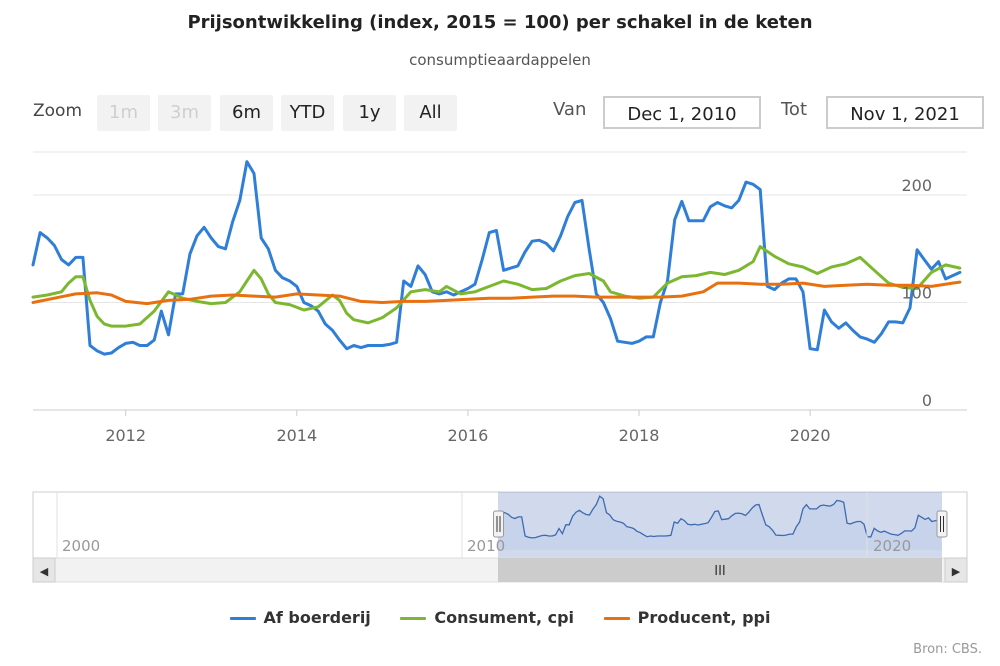 The image size is (1000, 666). Describe the element at coordinates (307, 113) in the screenshot. I see `zoom-ytd-button: YTD` at that location.